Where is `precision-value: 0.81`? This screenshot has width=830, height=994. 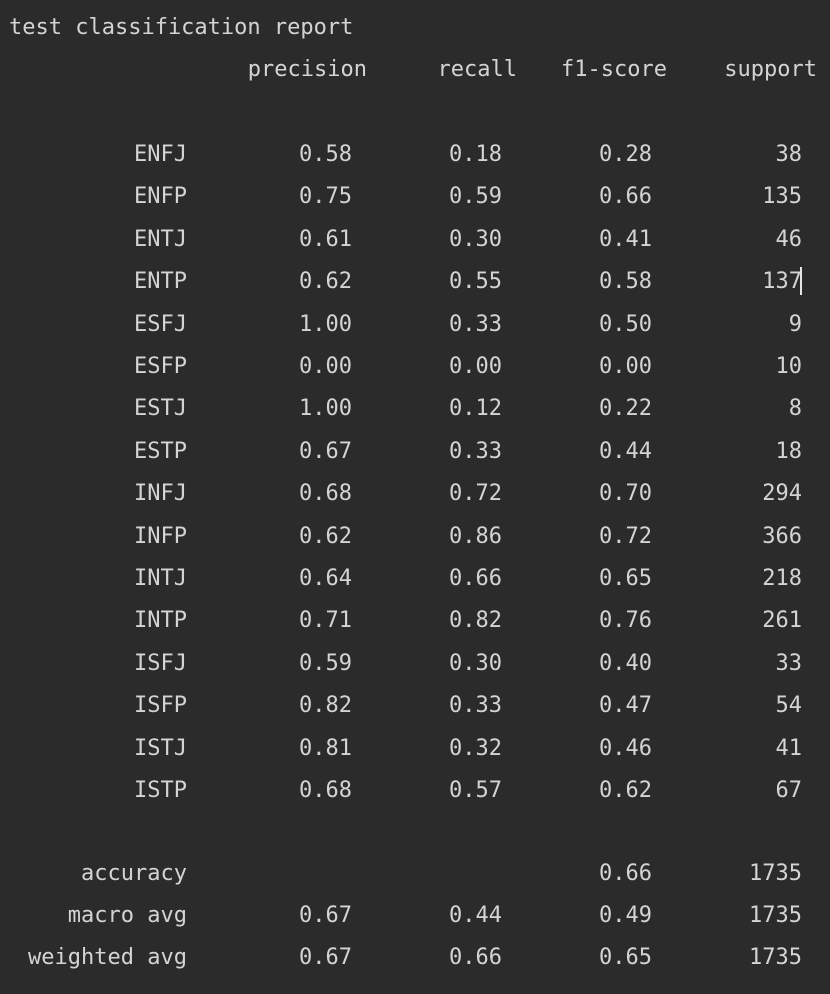
precision-value: 0.81 is located at coordinates (325, 748).